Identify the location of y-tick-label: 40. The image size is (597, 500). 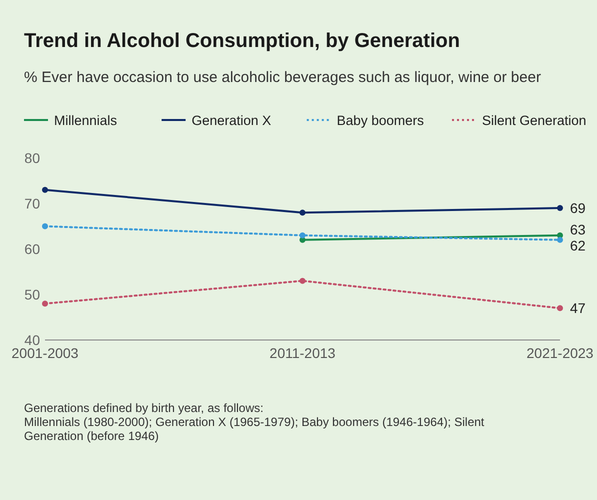
(32, 340).